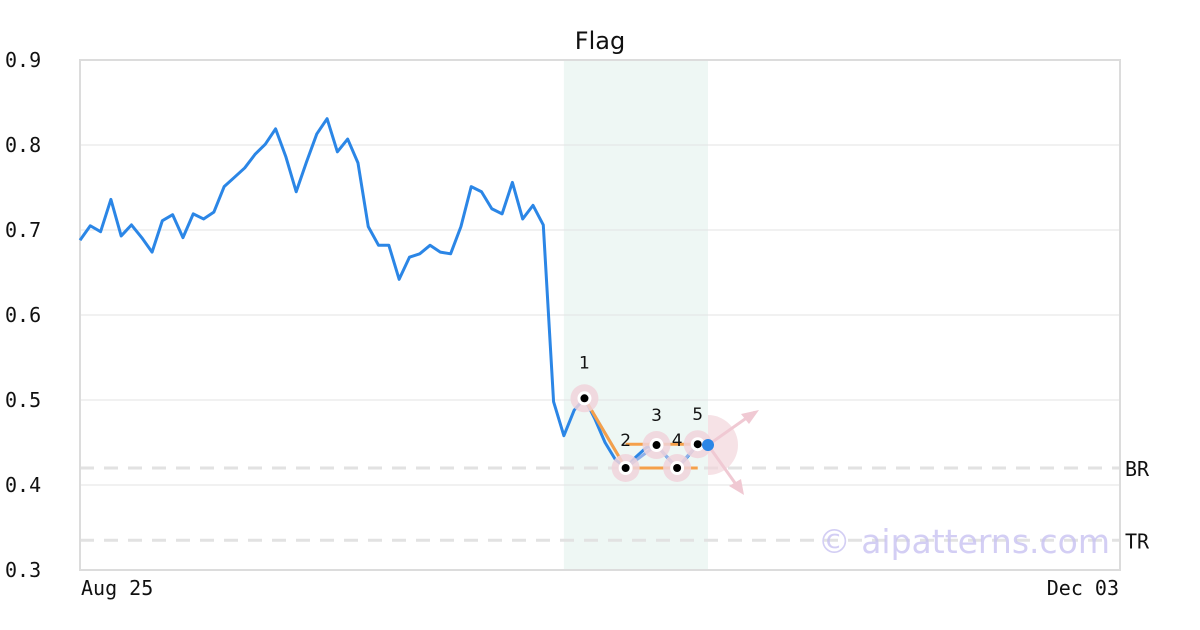 This screenshot has width=1200, height=630. What do you see at coordinates (656, 416) in the screenshot?
I see `pattern-point-label: 3` at bounding box center [656, 416].